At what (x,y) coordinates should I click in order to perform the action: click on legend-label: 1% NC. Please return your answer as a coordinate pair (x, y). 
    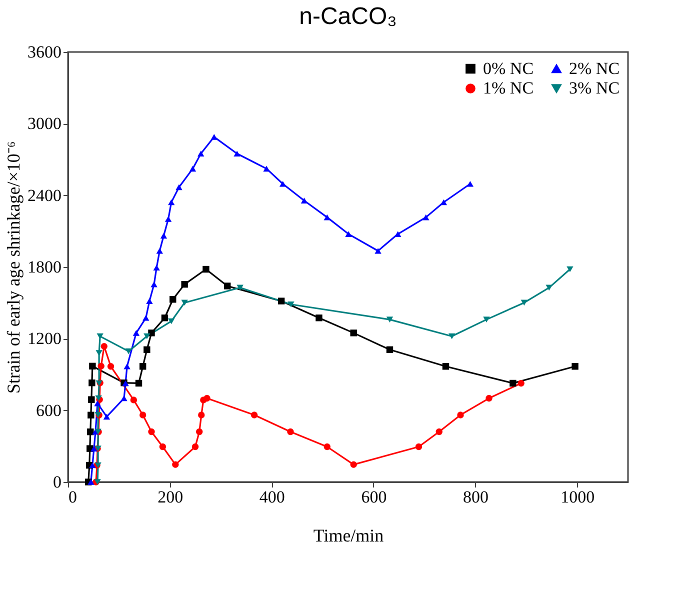
    Looking at the image, I should click on (508, 88).